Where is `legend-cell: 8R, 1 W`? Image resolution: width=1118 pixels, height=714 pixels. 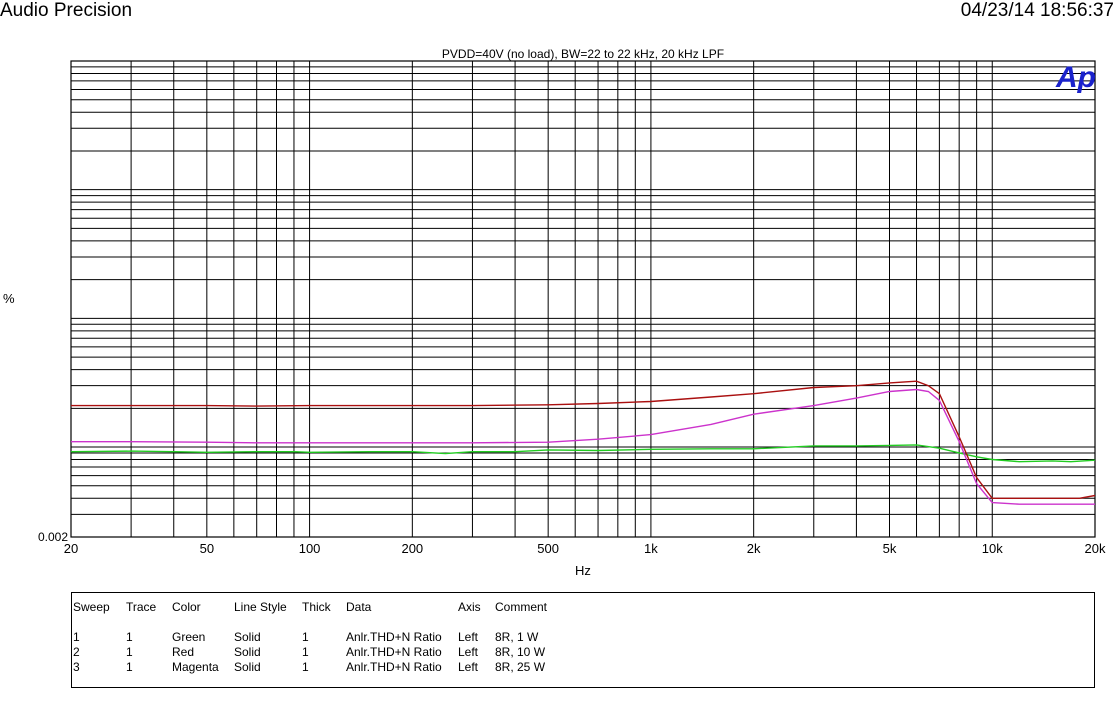 legend-cell: 8R, 1 W is located at coordinates (517, 637).